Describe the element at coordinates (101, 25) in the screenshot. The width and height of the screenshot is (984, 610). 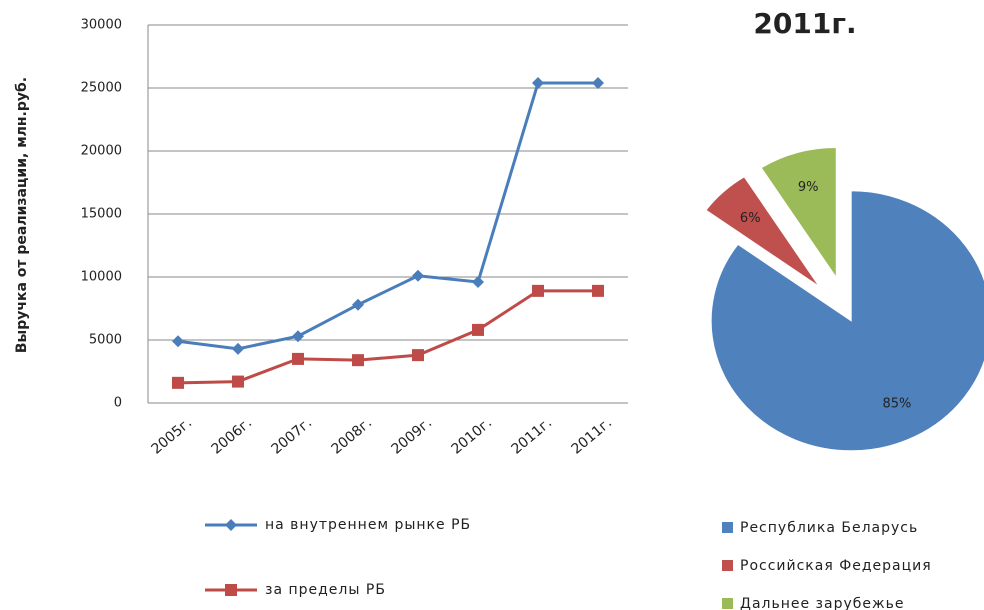
I see `y-tick-label: 30000` at that location.